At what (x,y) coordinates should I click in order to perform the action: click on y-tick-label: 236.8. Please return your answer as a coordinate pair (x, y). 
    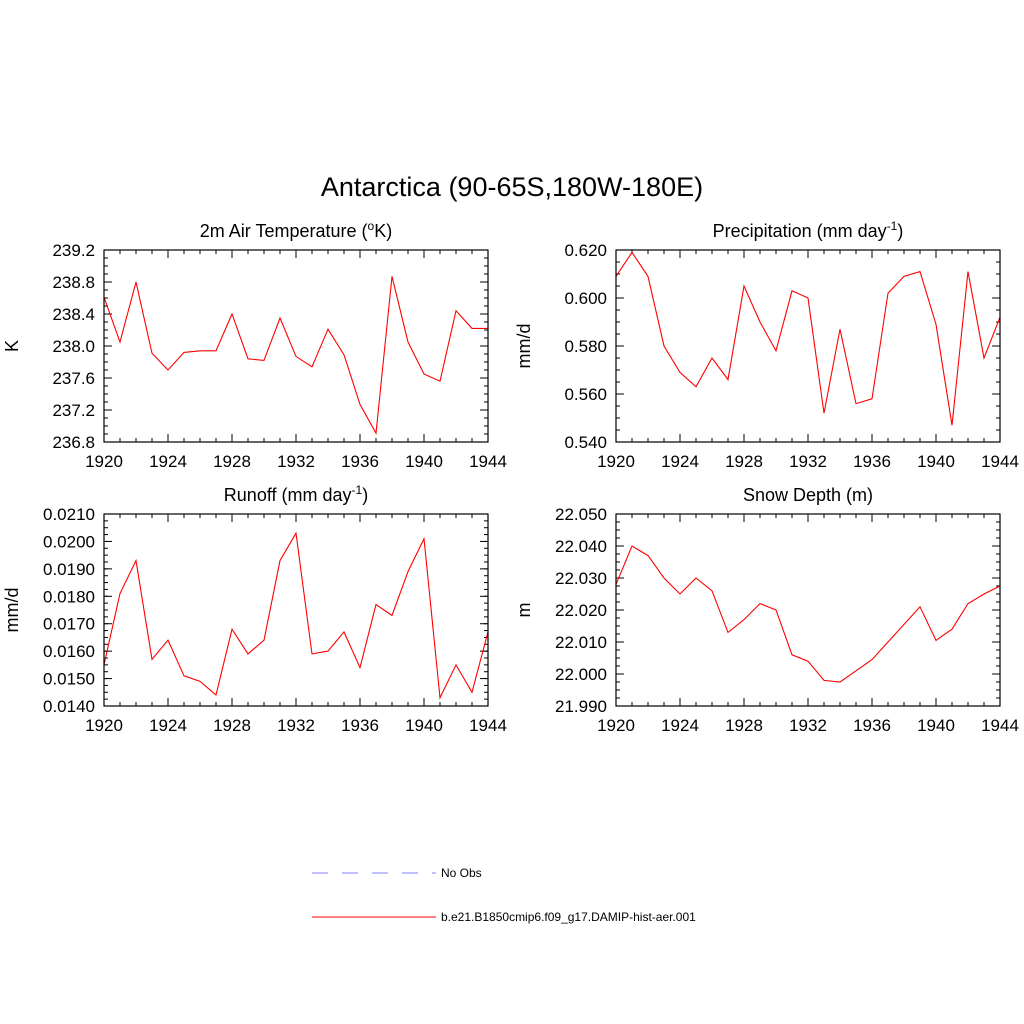
    Looking at the image, I should click on (73, 442).